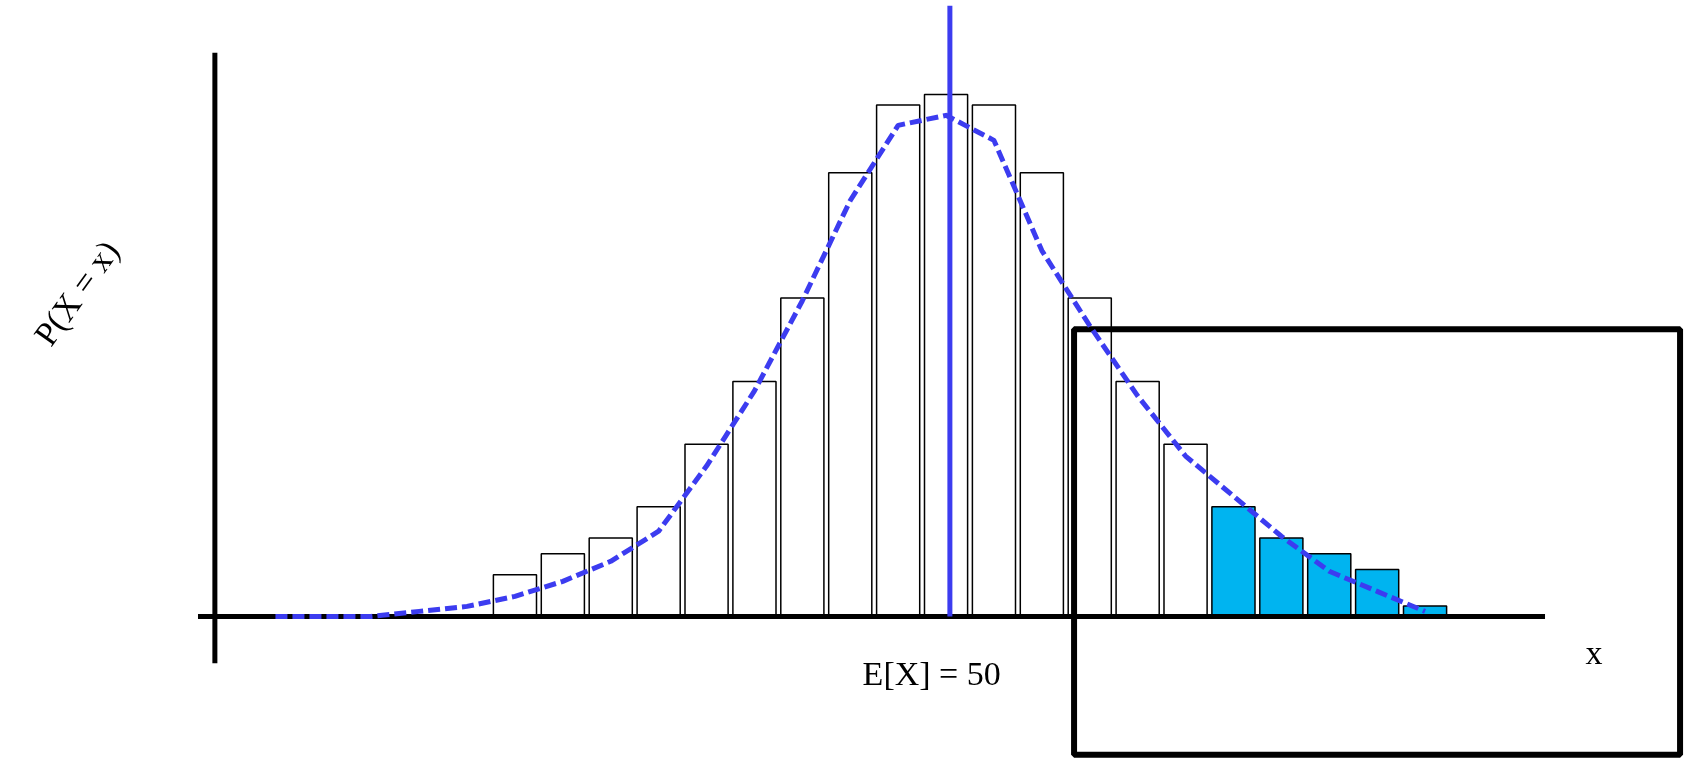  Describe the element at coordinates (931, 674) in the screenshot. I see `text: E[X] = 50` at that location.